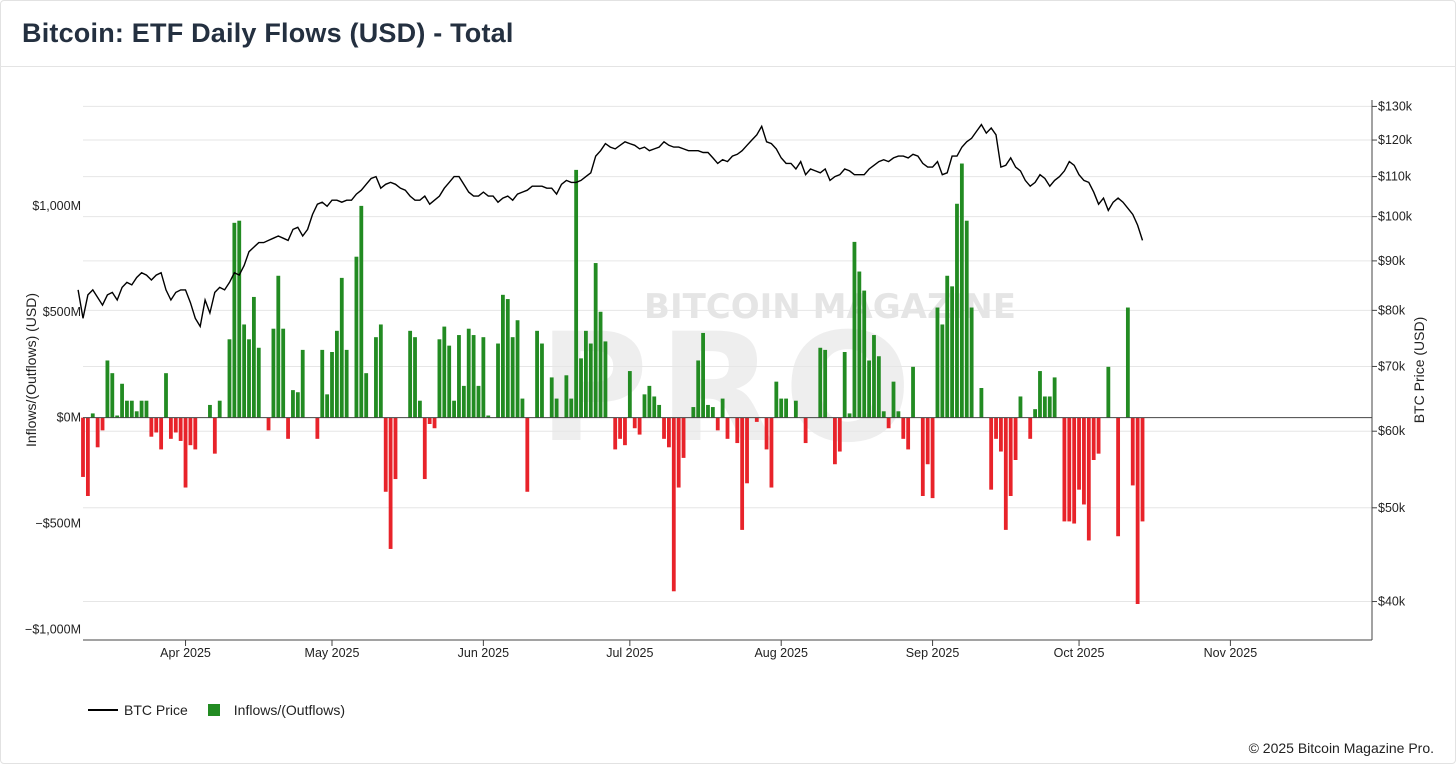 The image size is (1456, 764). Describe the element at coordinates (213, 710) in the screenshot. I see `legend-swatch-icon` at that location.